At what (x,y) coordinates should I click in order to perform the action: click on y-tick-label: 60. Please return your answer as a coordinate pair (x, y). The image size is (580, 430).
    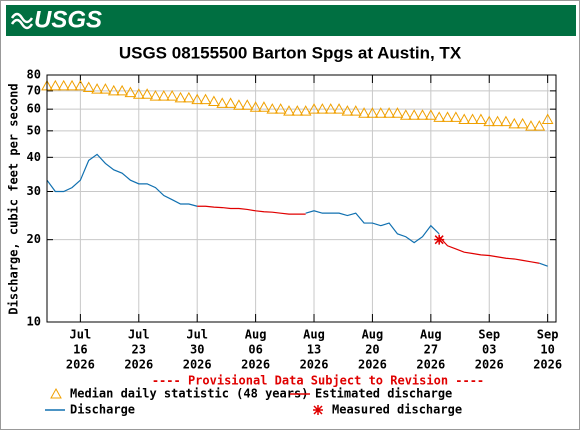
    Looking at the image, I should click on (34, 109).